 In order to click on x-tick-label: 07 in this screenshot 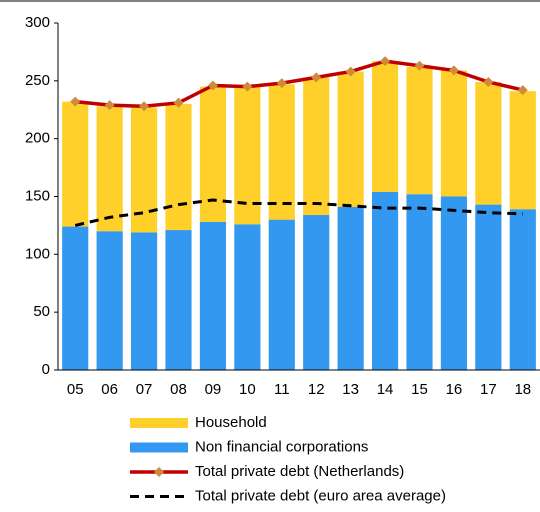, I will do `click(144, 389)`.